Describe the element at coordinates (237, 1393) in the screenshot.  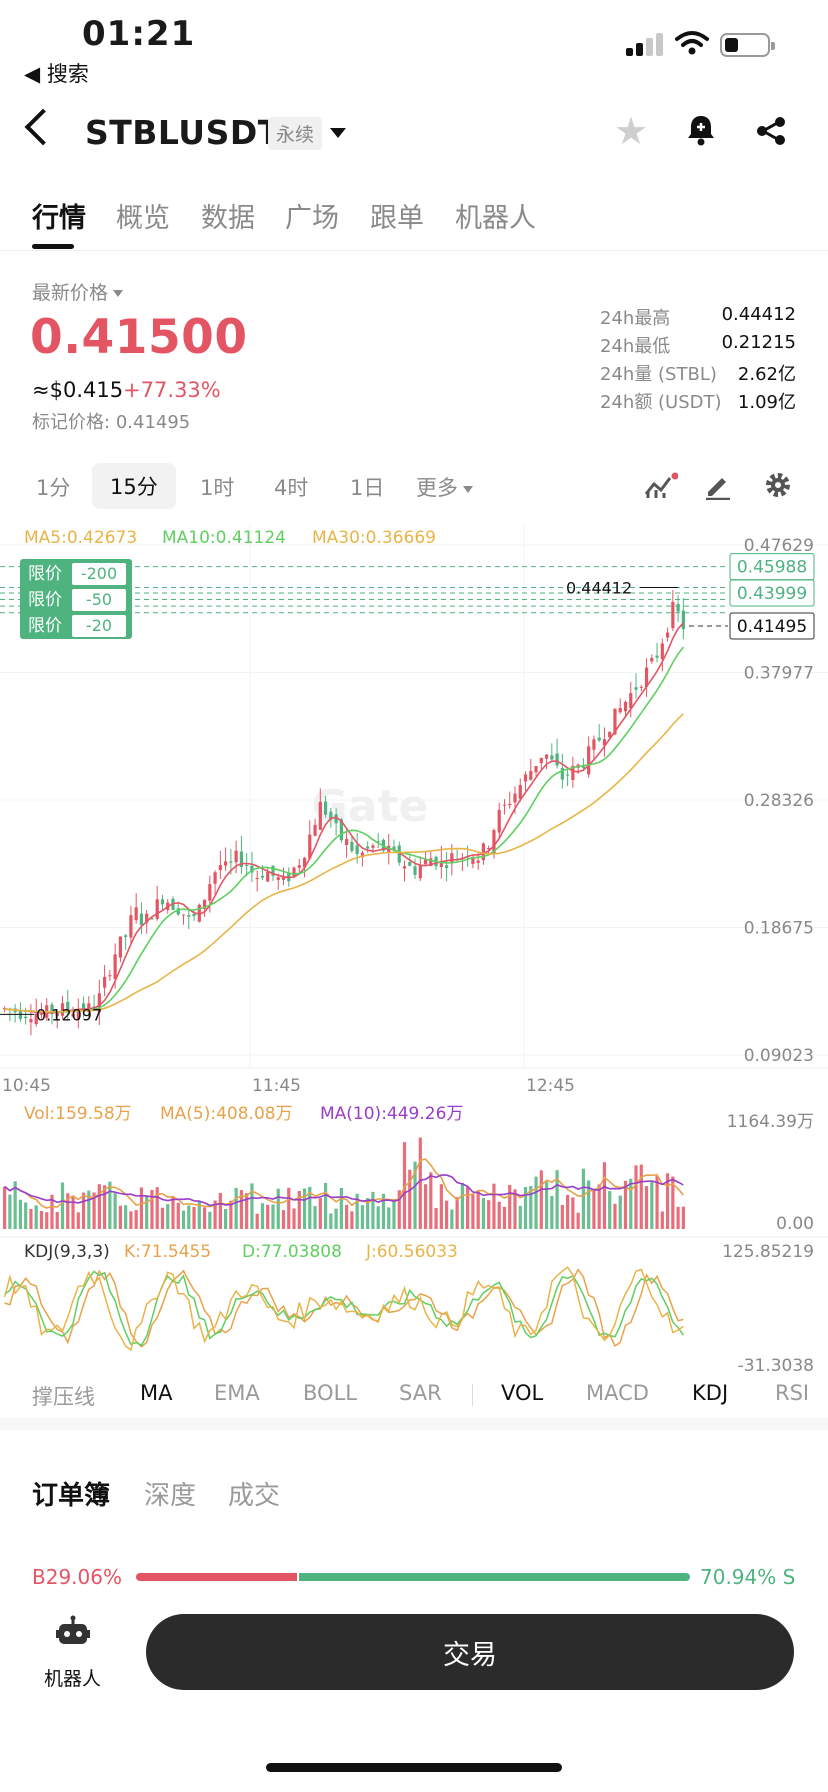
I see `indicator-ema: EMA` at that location.